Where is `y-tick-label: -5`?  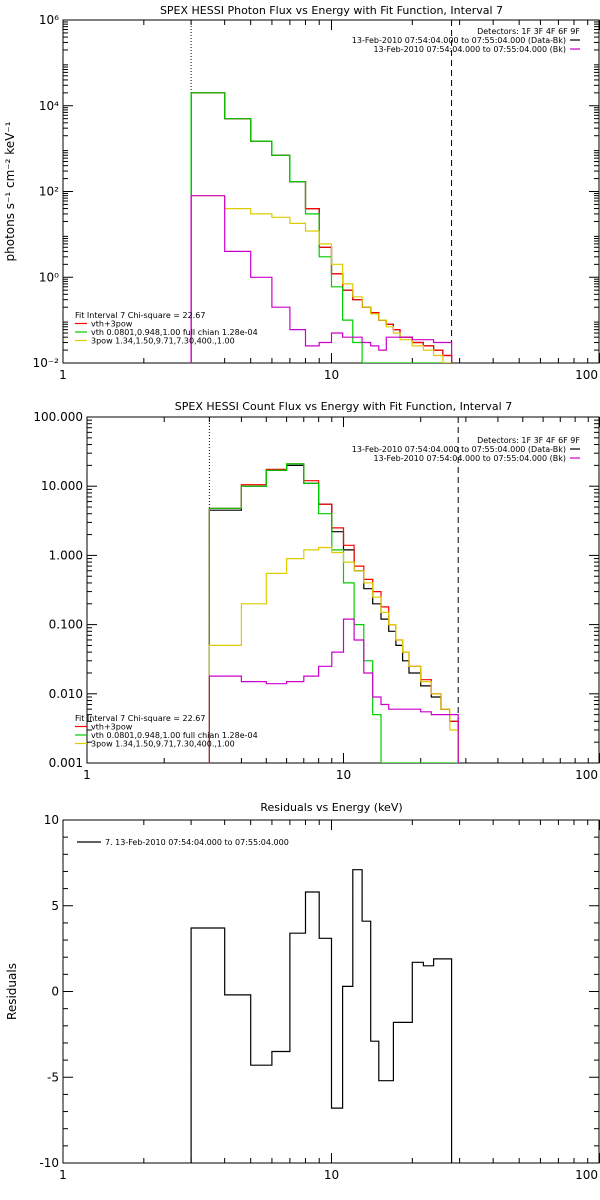 y-tick-label: -5 is located at coordinates (53, 1077).